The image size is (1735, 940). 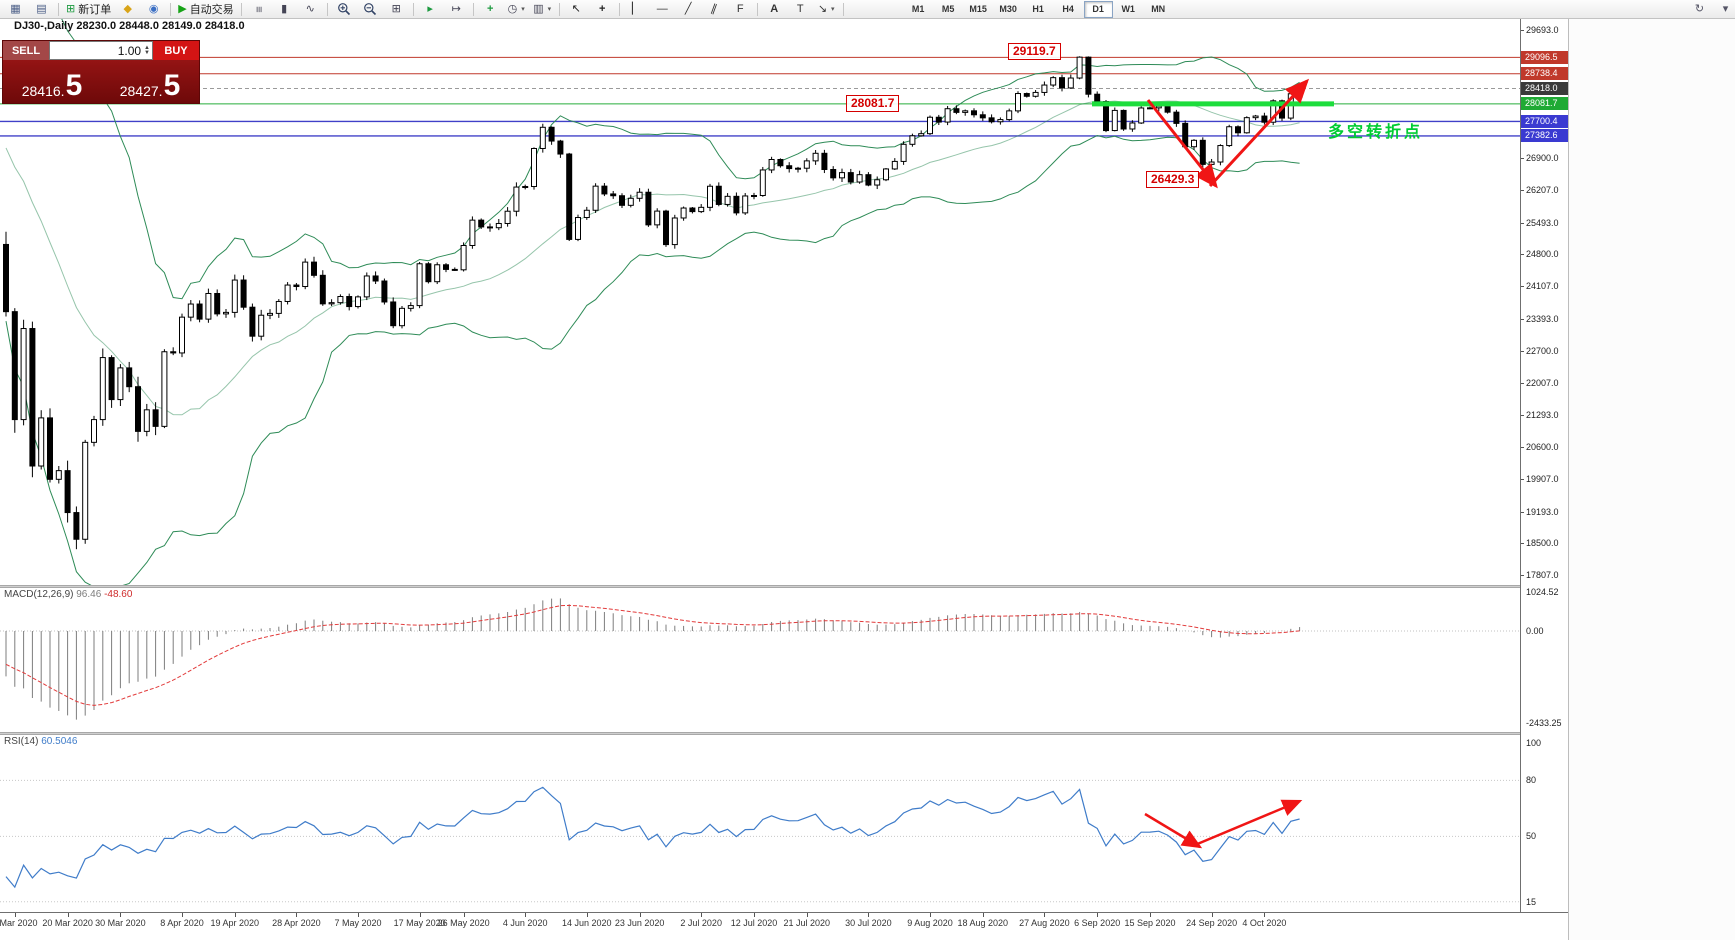 What do you see at coordinates (760, 660) in the screenshot?
I see `macd-canvas` at bounding box center [760, 660].